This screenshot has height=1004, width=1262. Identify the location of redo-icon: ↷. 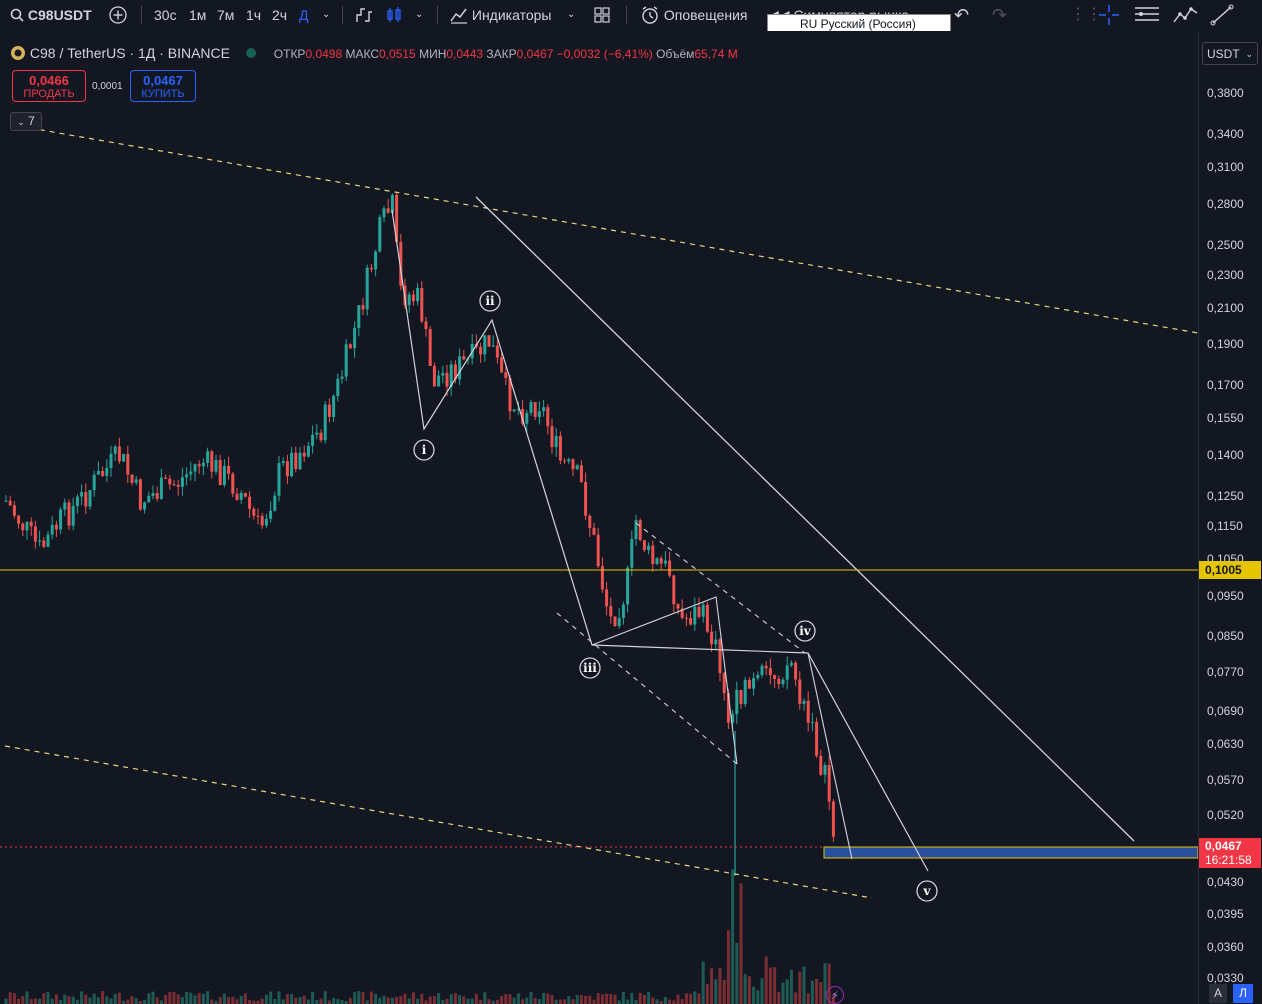
(1000, 15).